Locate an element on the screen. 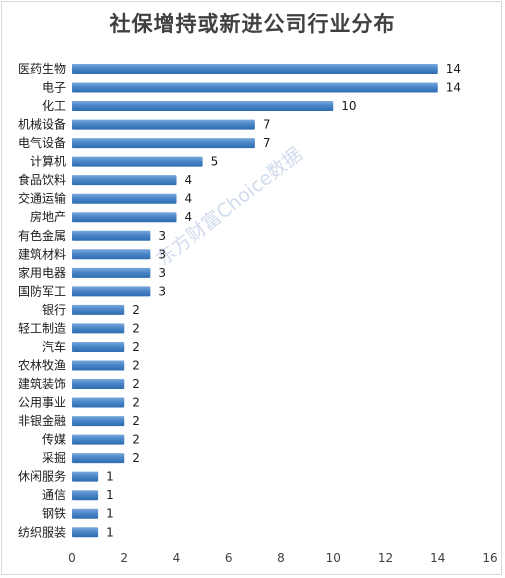 This screenshot has width=505, height=578. x-tick-label: 12 is located at coordinates (385, 558).